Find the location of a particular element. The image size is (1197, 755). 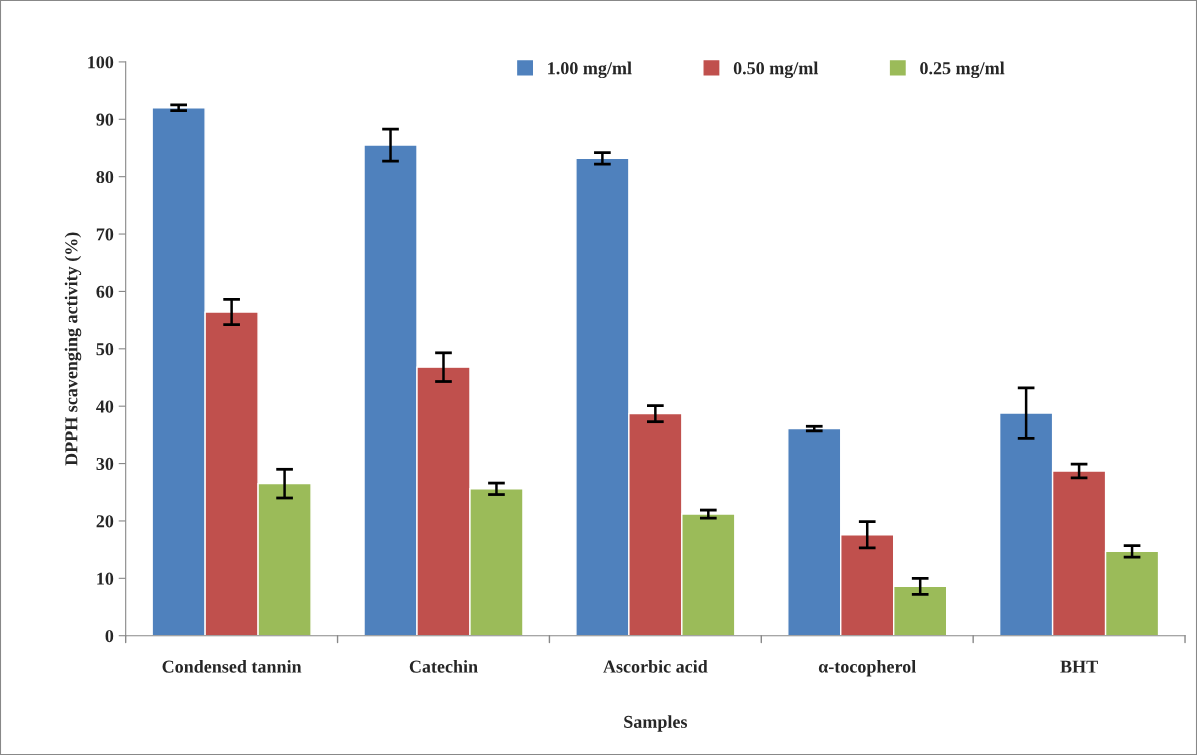

legend-label: 0.50 mg/ml is located at coordinates (776, 70).